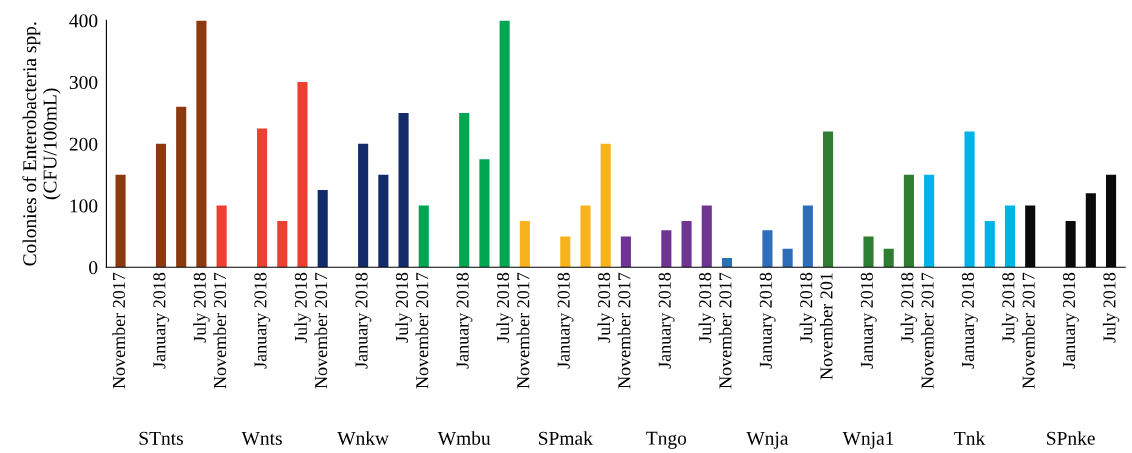  Describe the element at coordinates (83, 21) in the screenshot. I see `y-tick-label: 400` at that location.